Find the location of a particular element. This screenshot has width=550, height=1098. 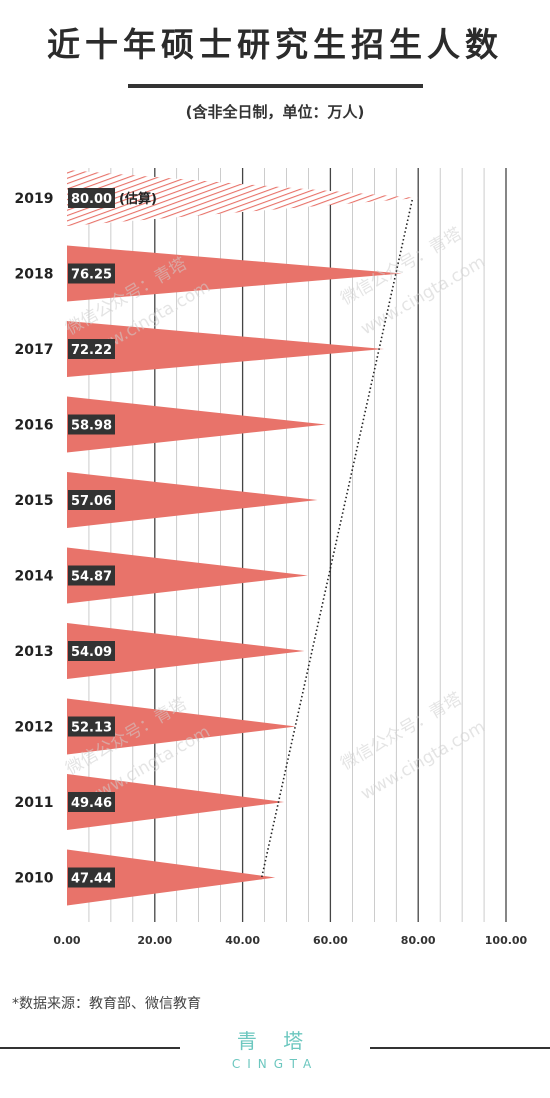

brand-logo-en: CINGTA is located at coordinates (275, 1064).